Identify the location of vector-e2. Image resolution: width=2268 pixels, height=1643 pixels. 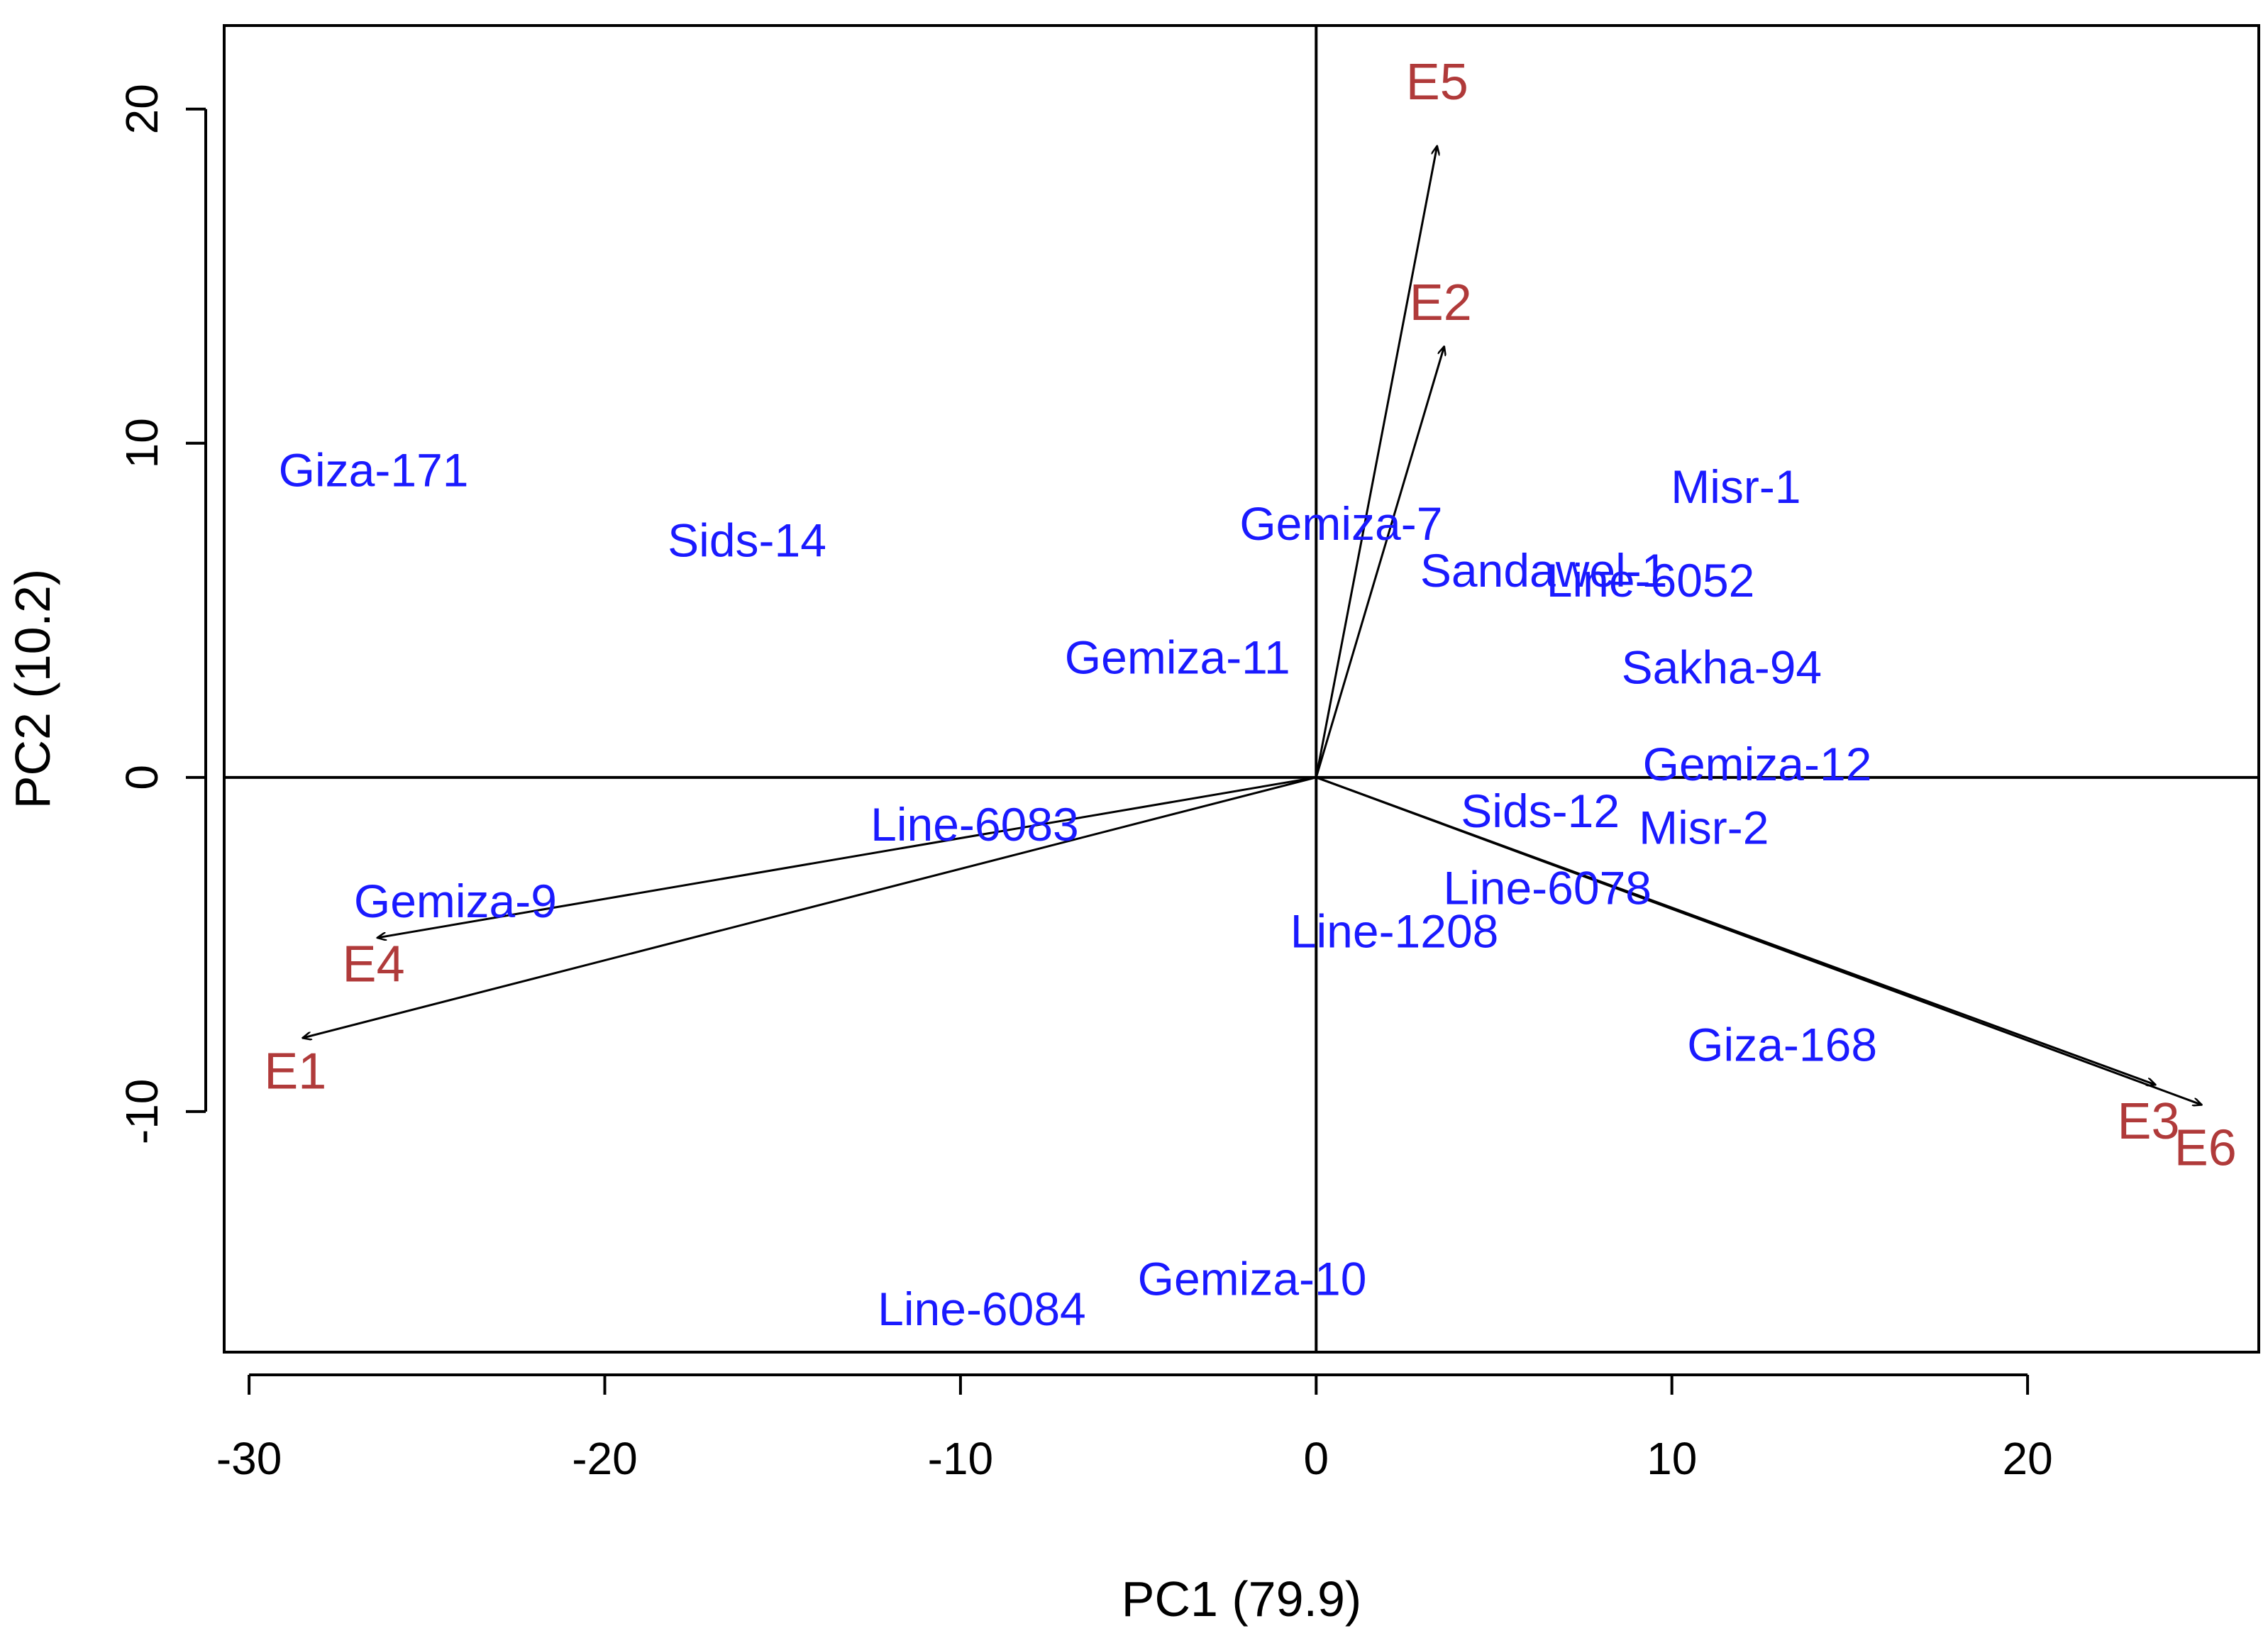
(1379, 562).